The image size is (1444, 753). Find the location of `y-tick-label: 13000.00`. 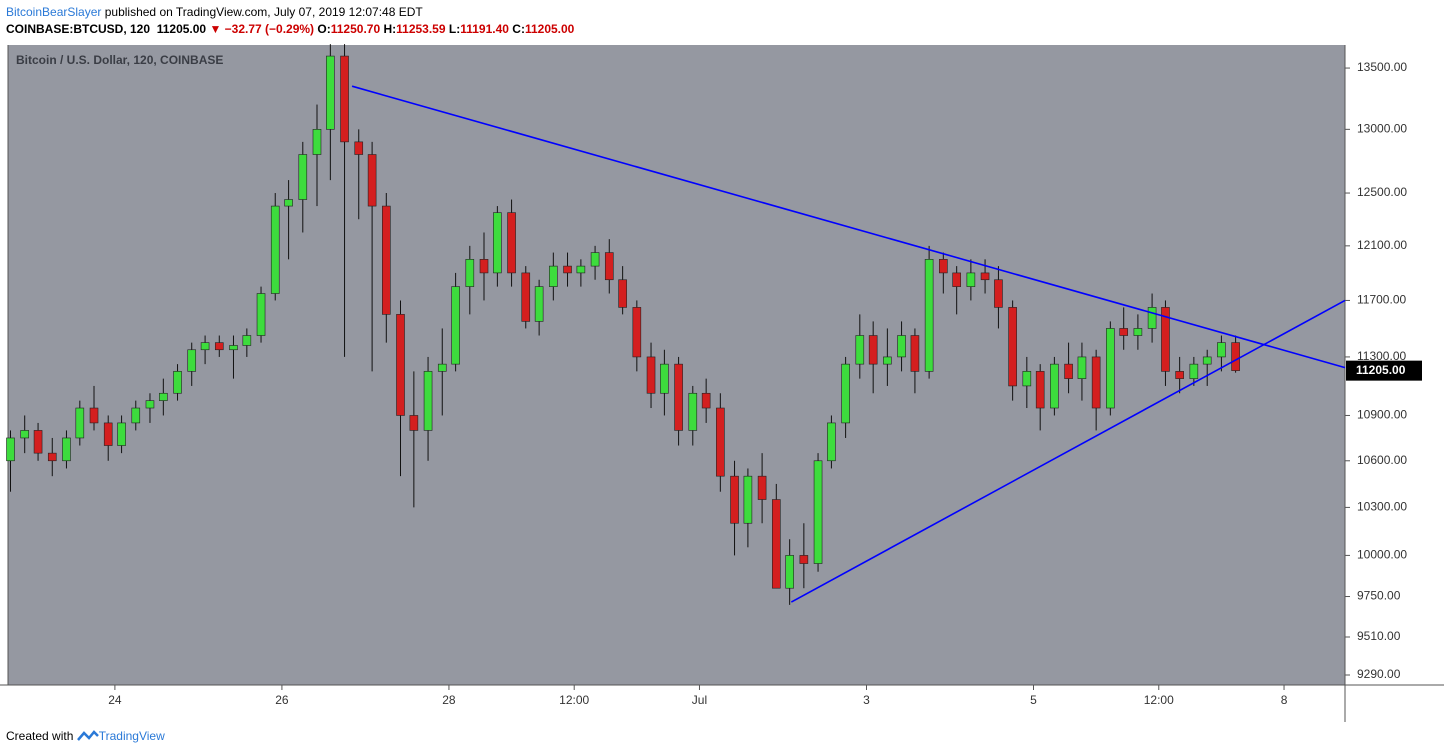

y-tick-label: 13000.00 is located at coordinates (1382, 129).